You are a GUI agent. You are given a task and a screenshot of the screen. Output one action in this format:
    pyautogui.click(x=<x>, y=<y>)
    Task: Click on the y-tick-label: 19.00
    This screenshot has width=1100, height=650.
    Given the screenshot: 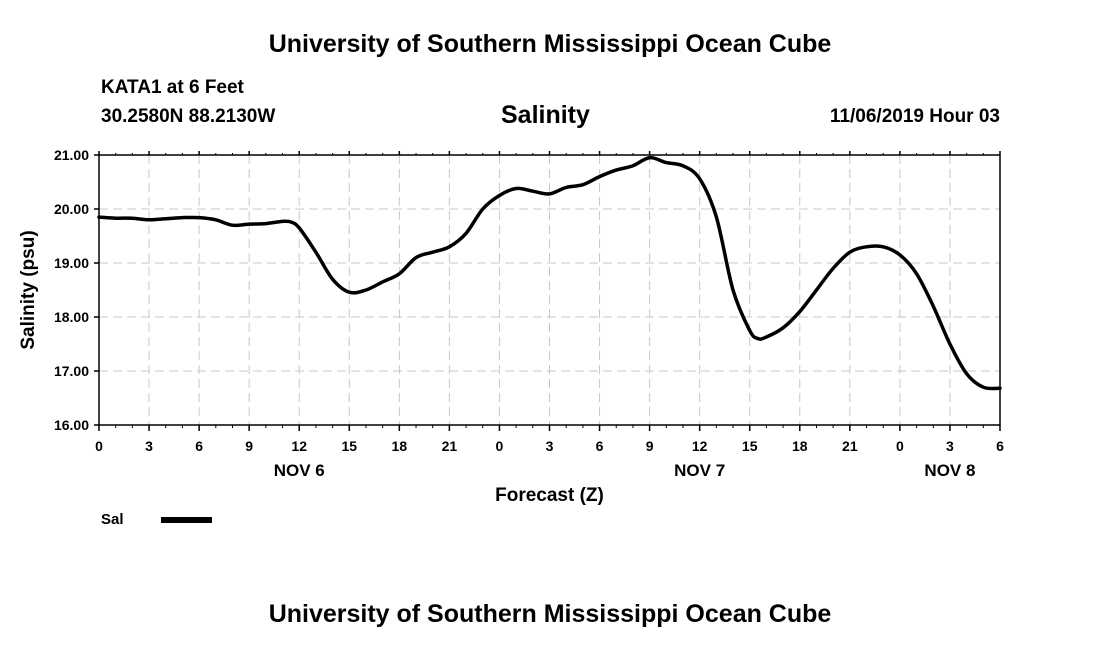 What is the action you would take?
    pyautogui.click(x=71, y=263)
    